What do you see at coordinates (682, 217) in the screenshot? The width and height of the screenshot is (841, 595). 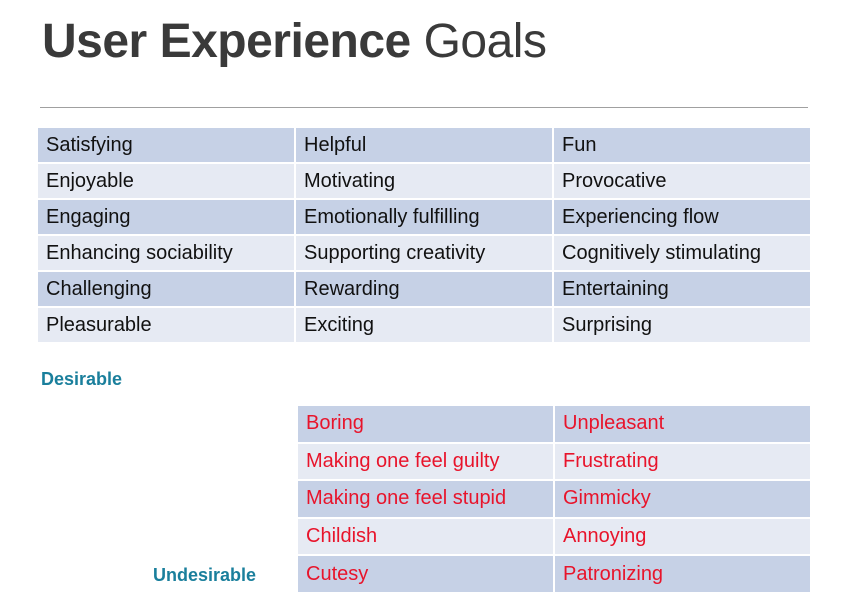 I see `table-cell: Experiencing flow` at bounding box center [682, 217].